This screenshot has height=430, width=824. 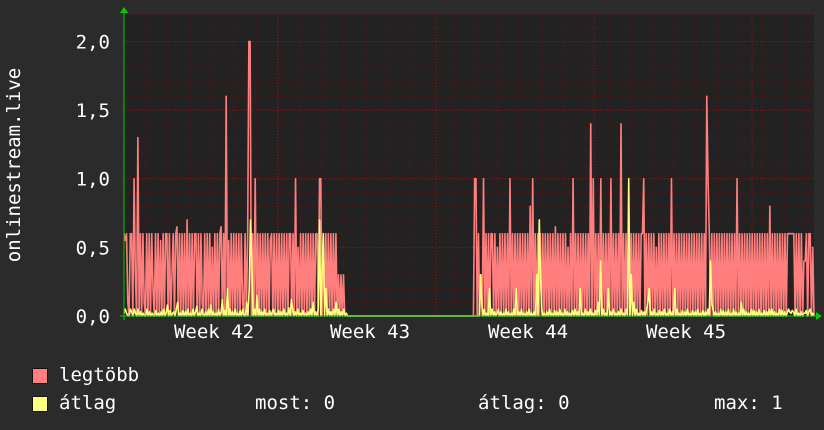 I want to click on y-tick-label: 0,0, so click(x=93, y=317).